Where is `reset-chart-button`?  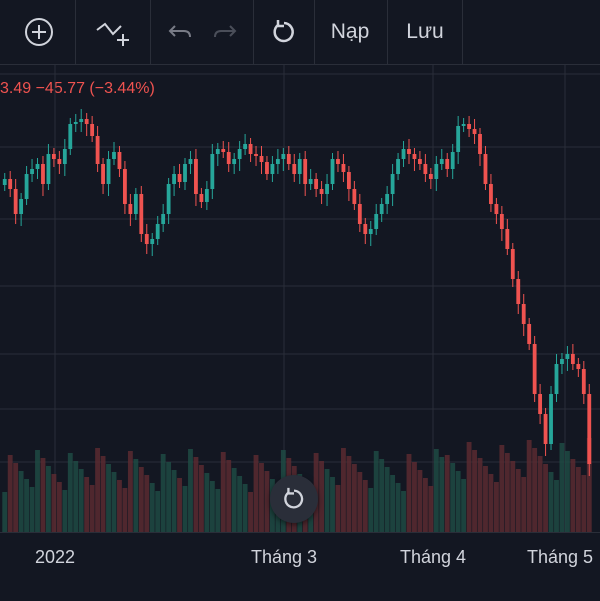 reset-chart-button is located at coordinates (294, 499).